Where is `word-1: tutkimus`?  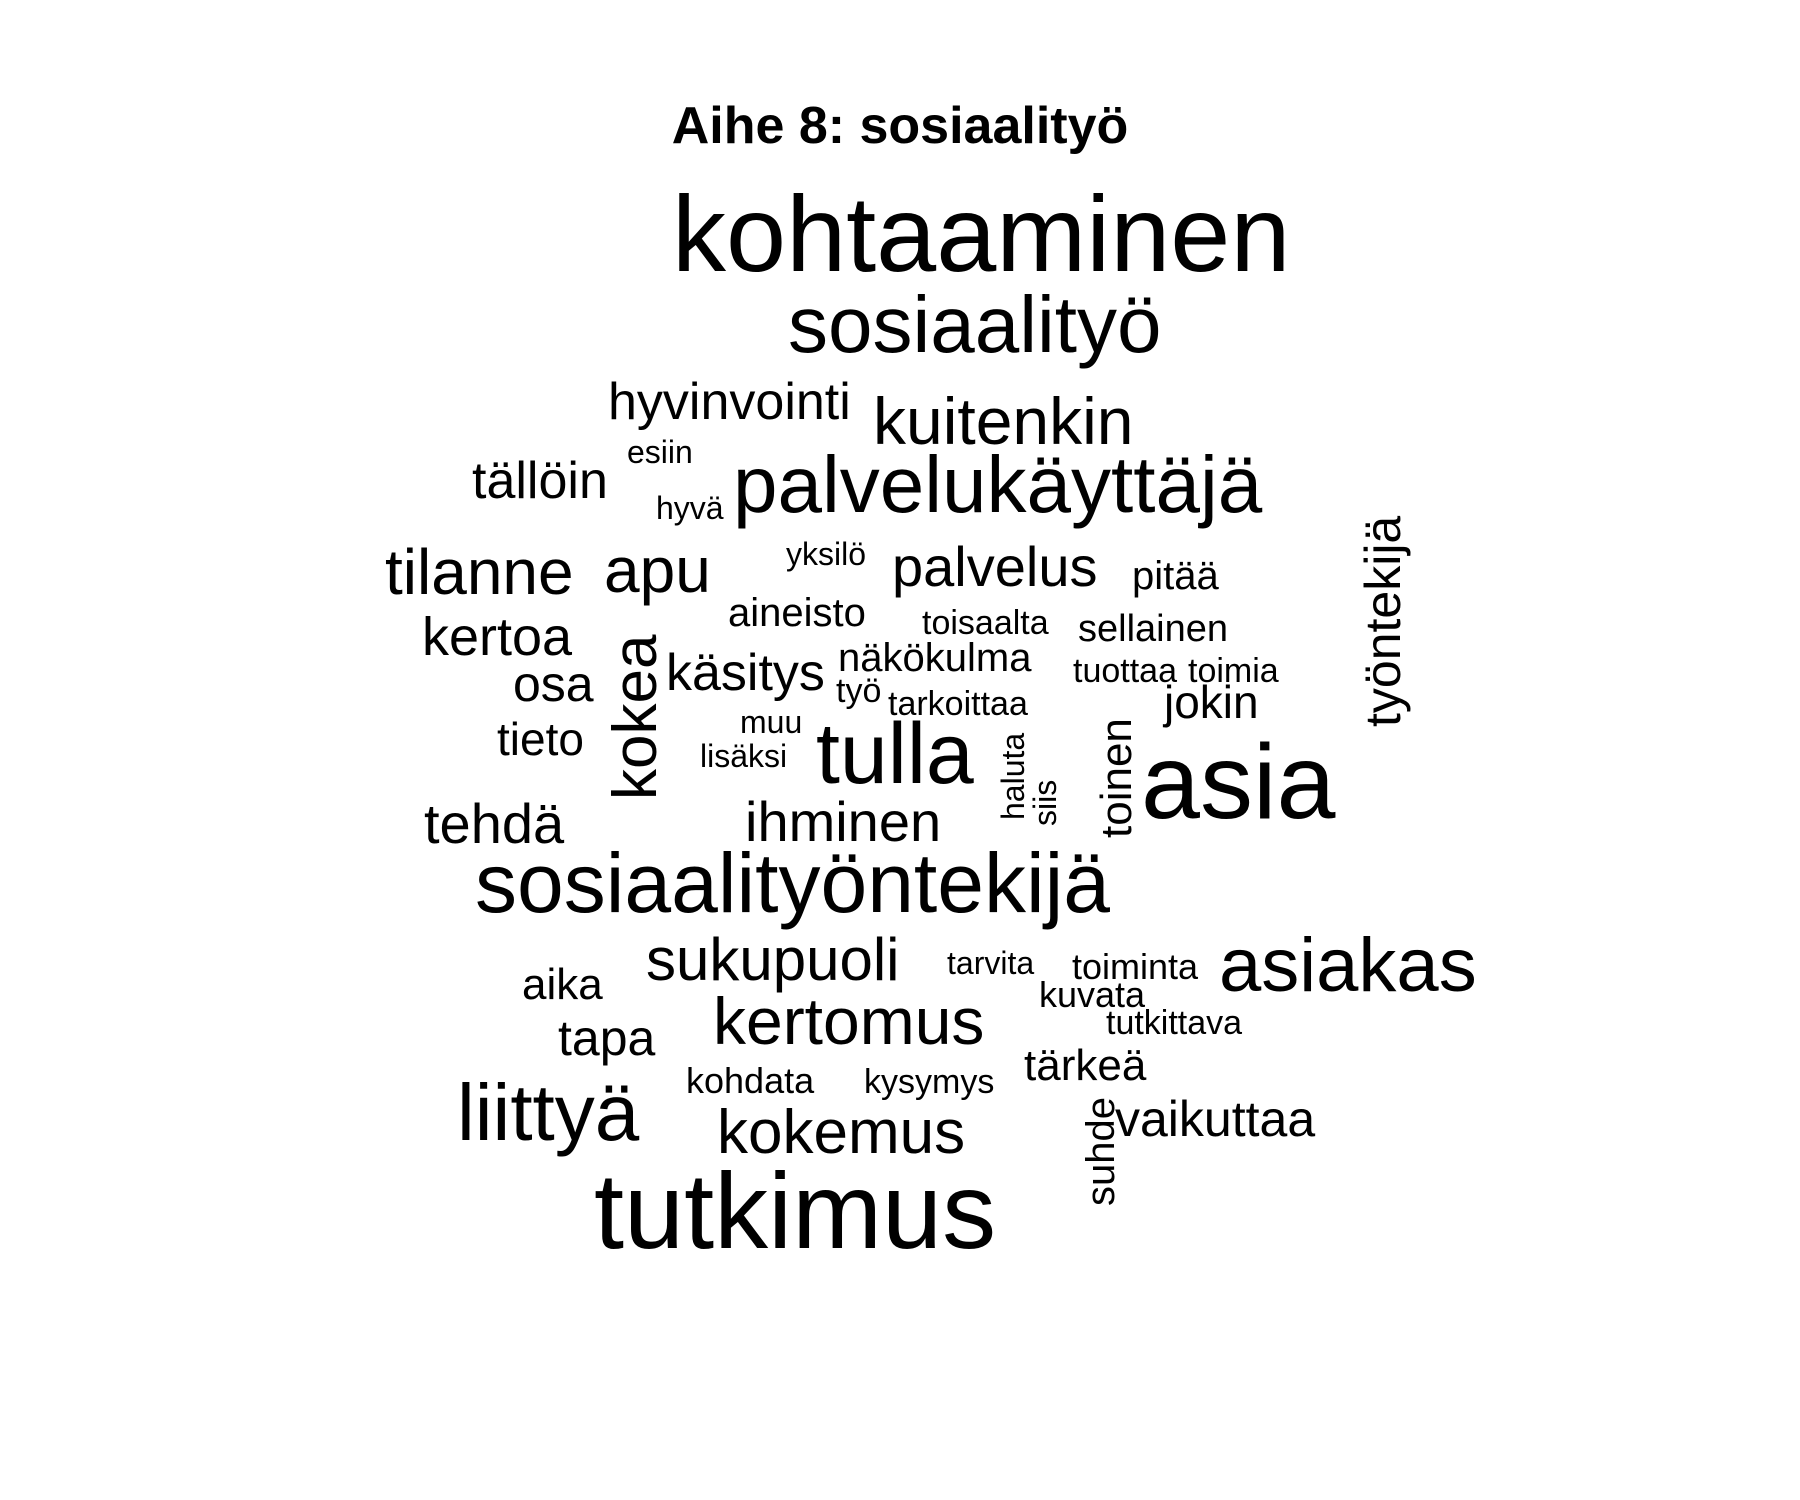
word-1: tutkimus is located at coordinates (795, 1210).